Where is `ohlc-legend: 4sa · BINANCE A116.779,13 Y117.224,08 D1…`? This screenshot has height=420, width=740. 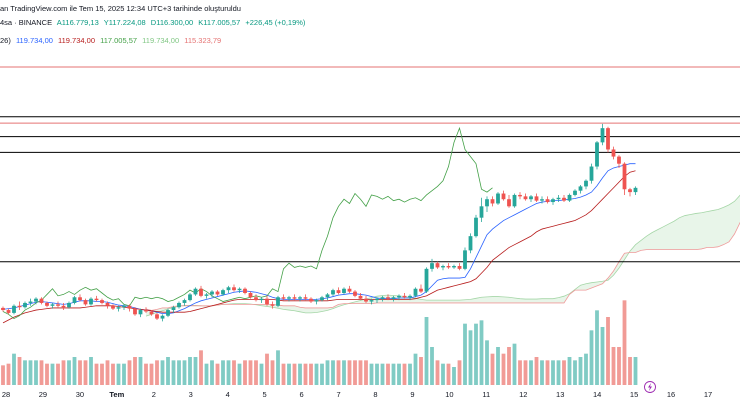 ohlc-legend: 4sa · BINANCE A116.779,13 Y117.224,08 D1… is located at coordinates (154, 22).